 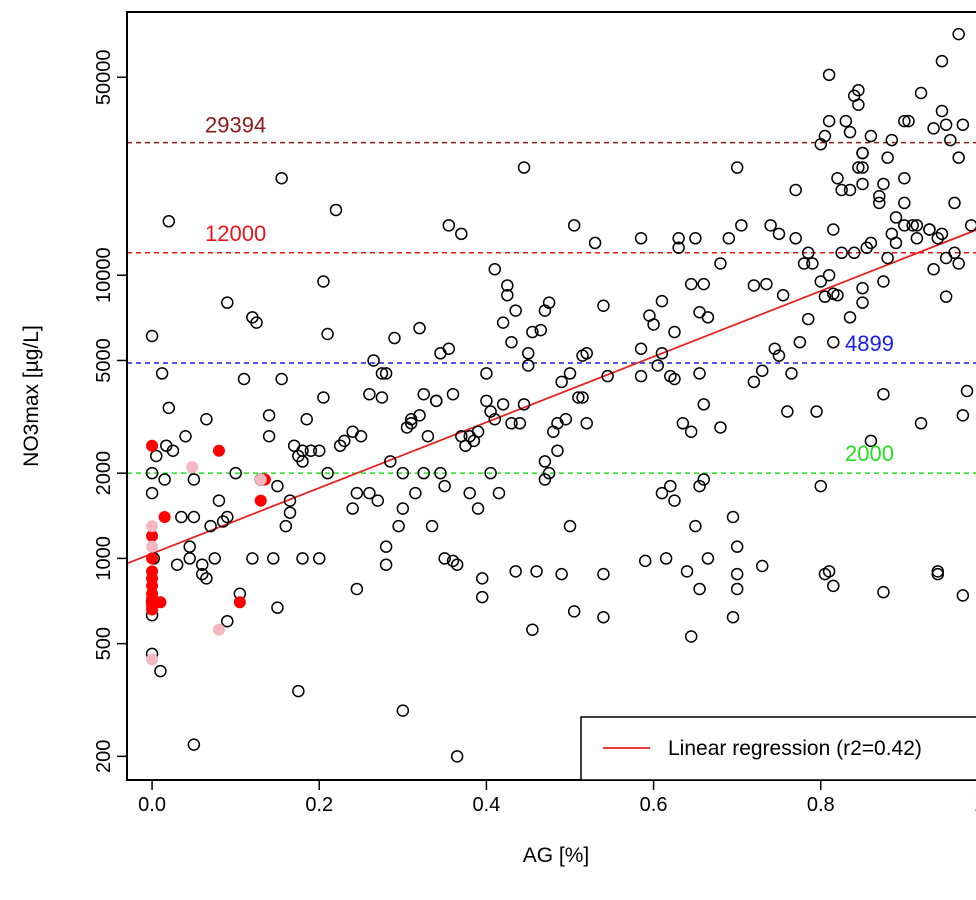 I want to click on y-axis: 200 500 1000 2000 5000 10000 50000, so click(x=110, y=411).